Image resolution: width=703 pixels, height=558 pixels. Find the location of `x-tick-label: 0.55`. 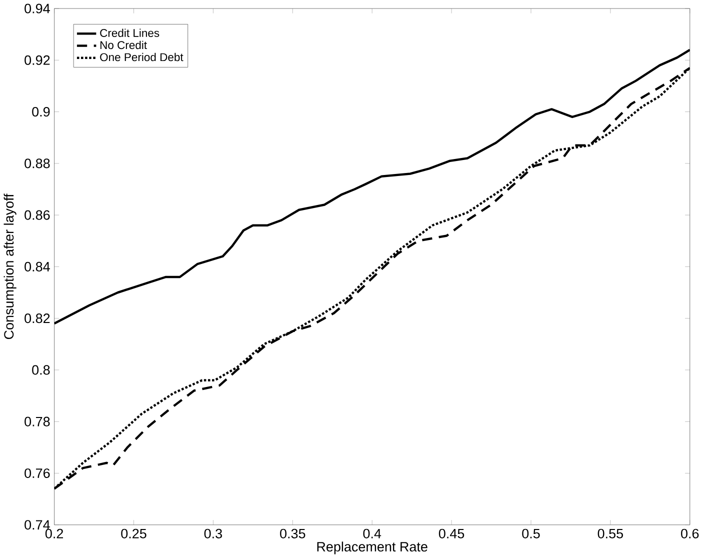

x-tick-label: 0.55 is located at coordinates (610, 533).